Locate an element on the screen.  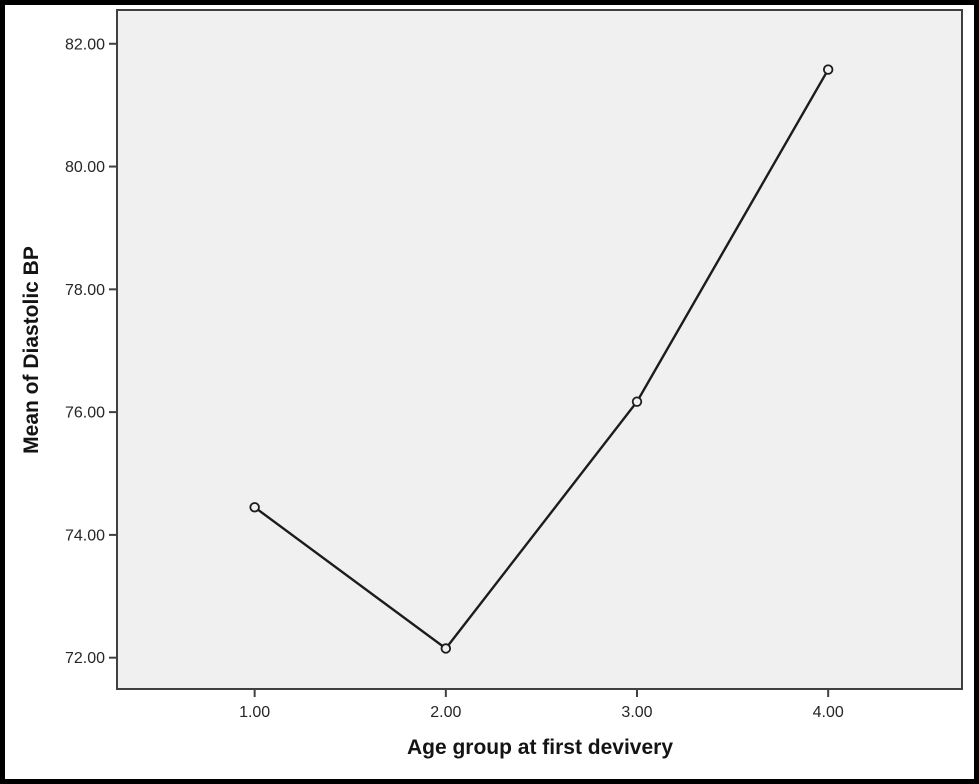
x-axis-title: Age group at first devivery is located at coordinates (540, 747).